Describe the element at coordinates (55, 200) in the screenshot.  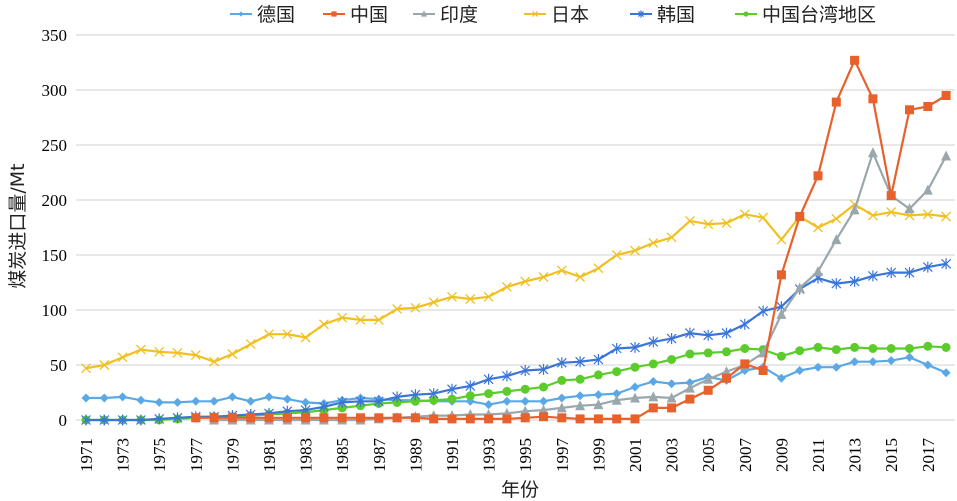
I see `y-tick-label: 200` at that location.